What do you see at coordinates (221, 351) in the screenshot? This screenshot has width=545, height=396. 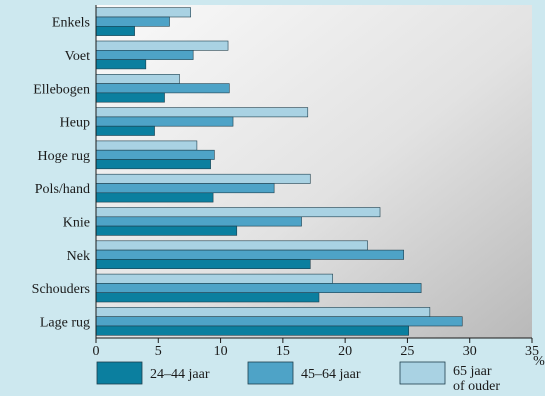 I see `x-tick-label-10: 10` at bounding box center [221, 351].